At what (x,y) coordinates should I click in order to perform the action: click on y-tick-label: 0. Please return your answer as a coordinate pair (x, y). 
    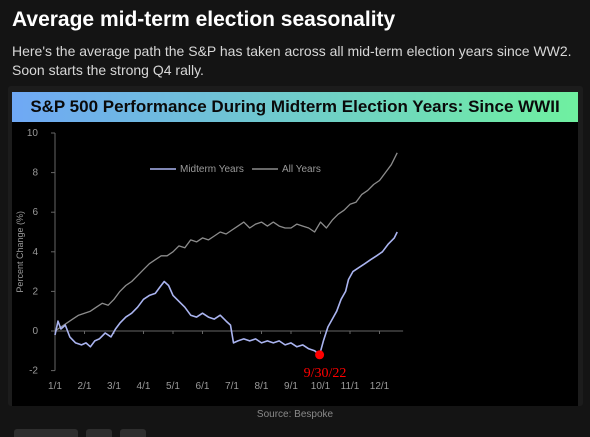
    Looking at the image, I should click on (35, 331).